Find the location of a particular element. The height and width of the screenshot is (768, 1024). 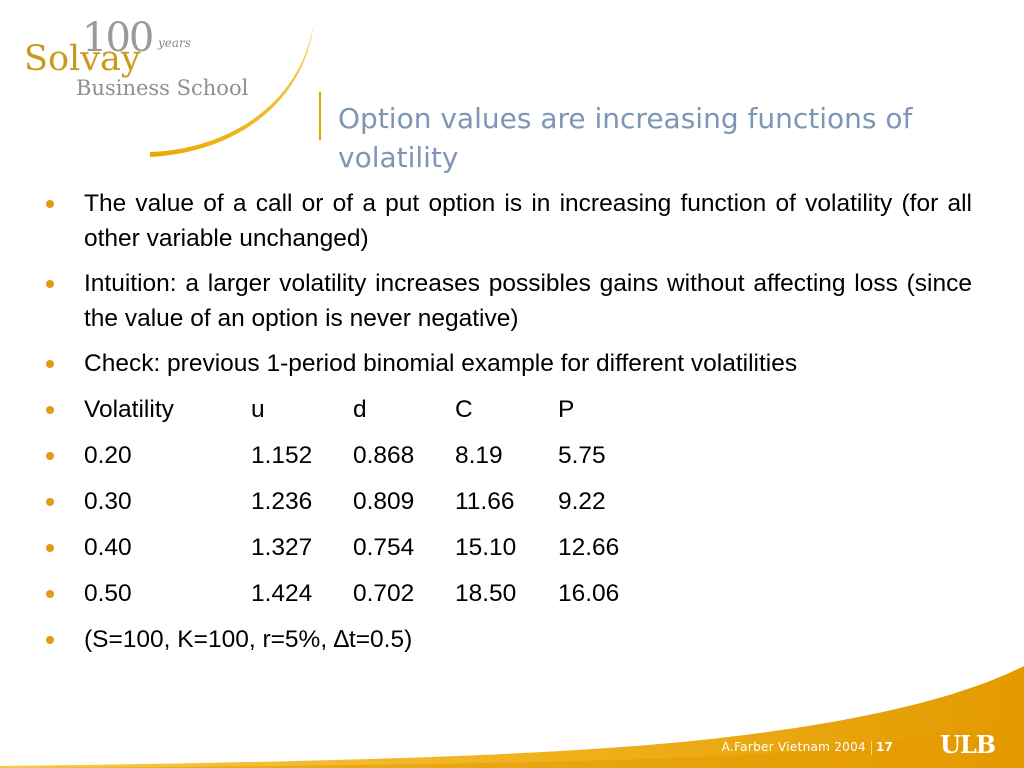

table-cell: 12.66 is located at coordinates (589, 547).